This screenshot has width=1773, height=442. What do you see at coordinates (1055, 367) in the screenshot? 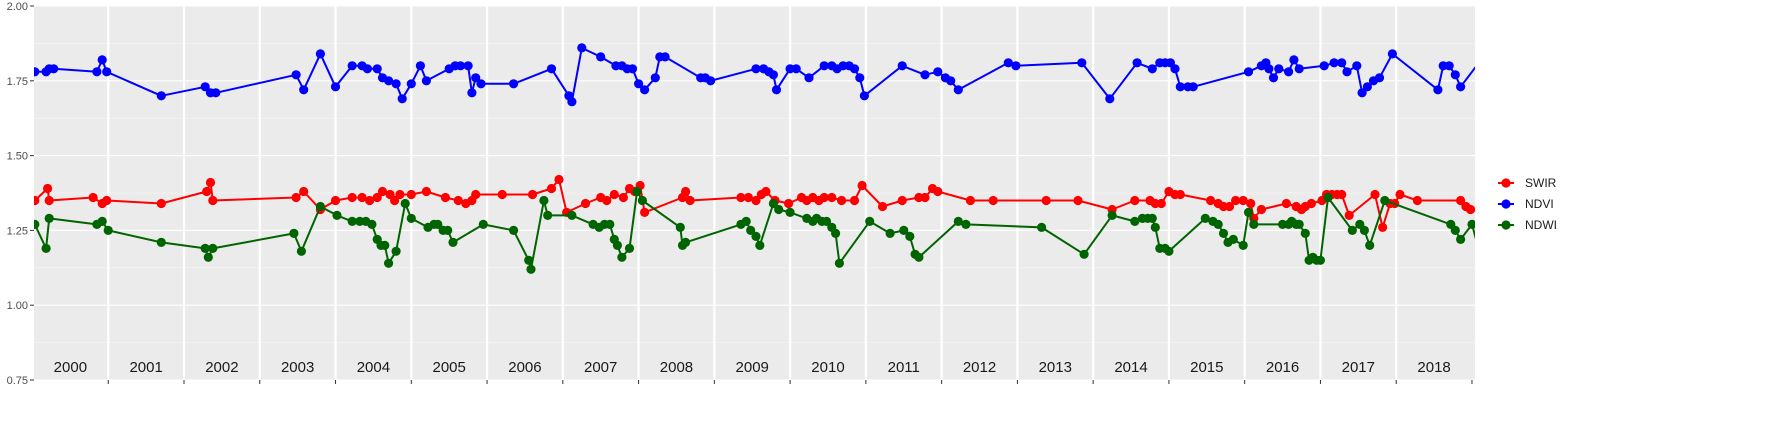
I see `year-label: 2013` at bounding box center [1055, 367].